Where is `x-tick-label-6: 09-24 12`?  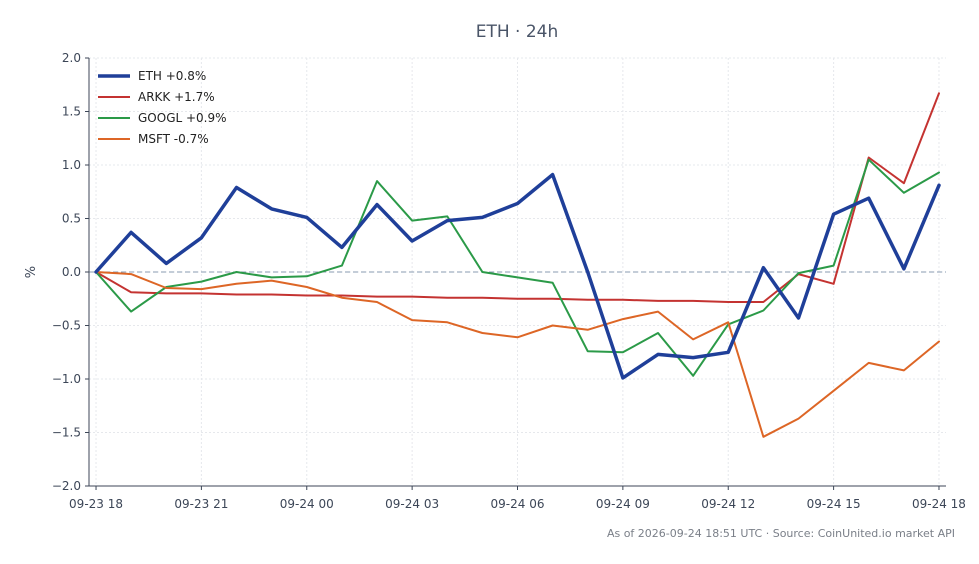 x-tick-label-6: 09-24 12 is located at coordinates (728, 504).